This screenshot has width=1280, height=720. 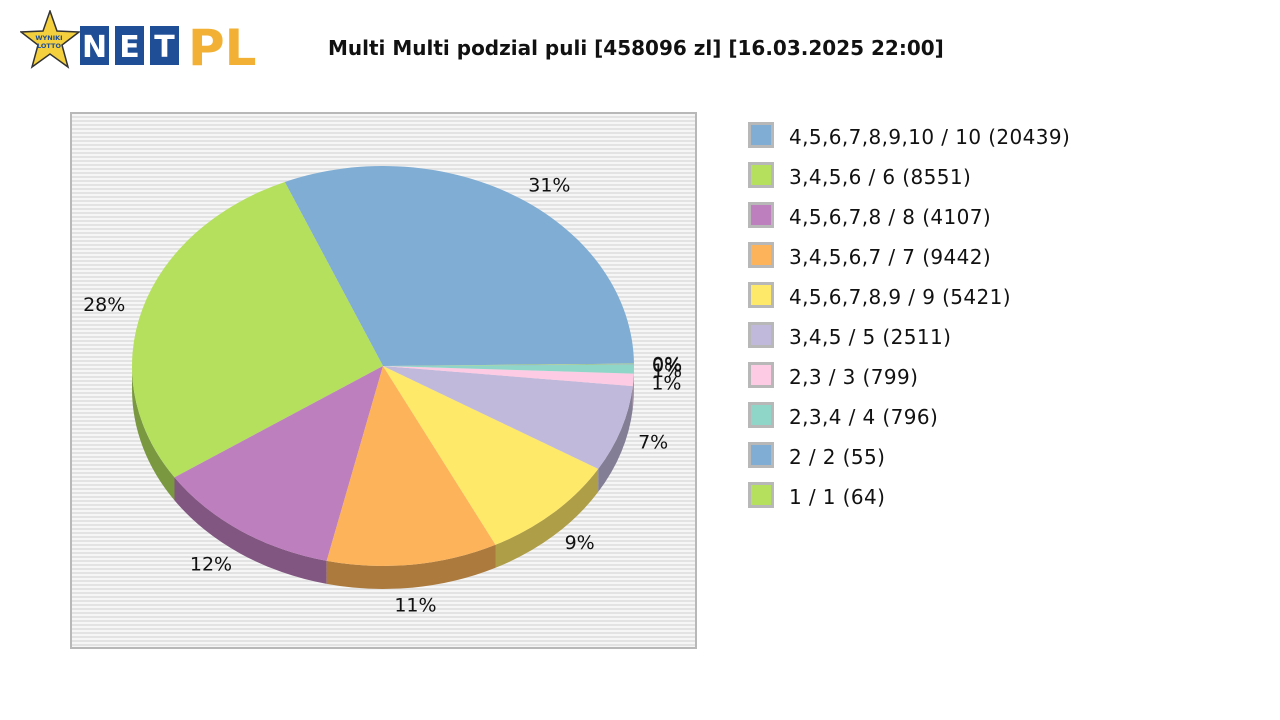 I want to click on net-wordmark: N E T, so click(x=129, y=45).